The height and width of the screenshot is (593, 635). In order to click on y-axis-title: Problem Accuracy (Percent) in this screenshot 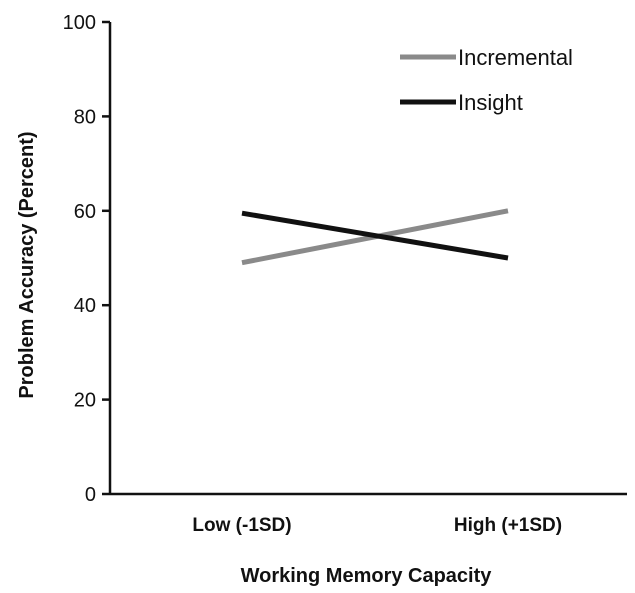, I will do `click(27, 264)`.